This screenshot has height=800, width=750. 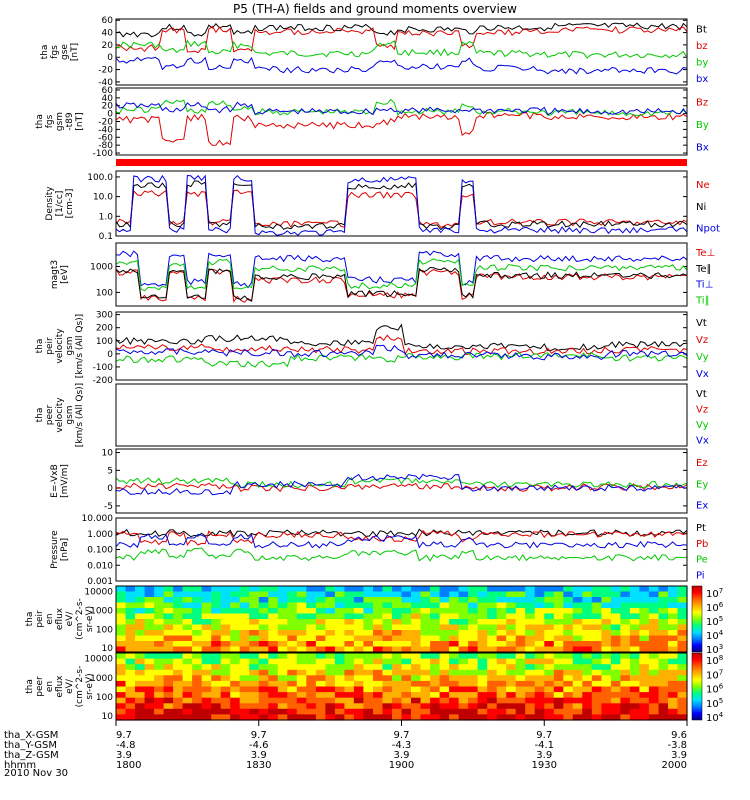 What do you see at coordinates (701, 323) in the screenshot?
I see `legend-Vt: Vt` at bounding box center [701, 323].